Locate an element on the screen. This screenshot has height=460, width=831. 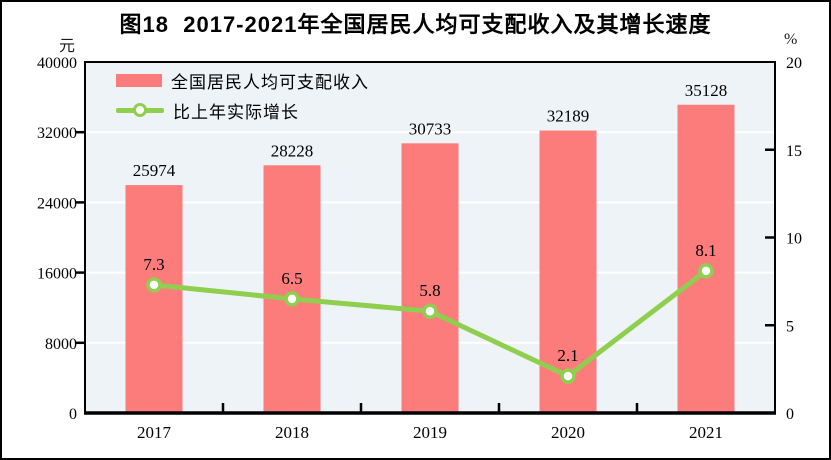
left-axis-tick-label: 32000 is located at coordinates (57, 133).